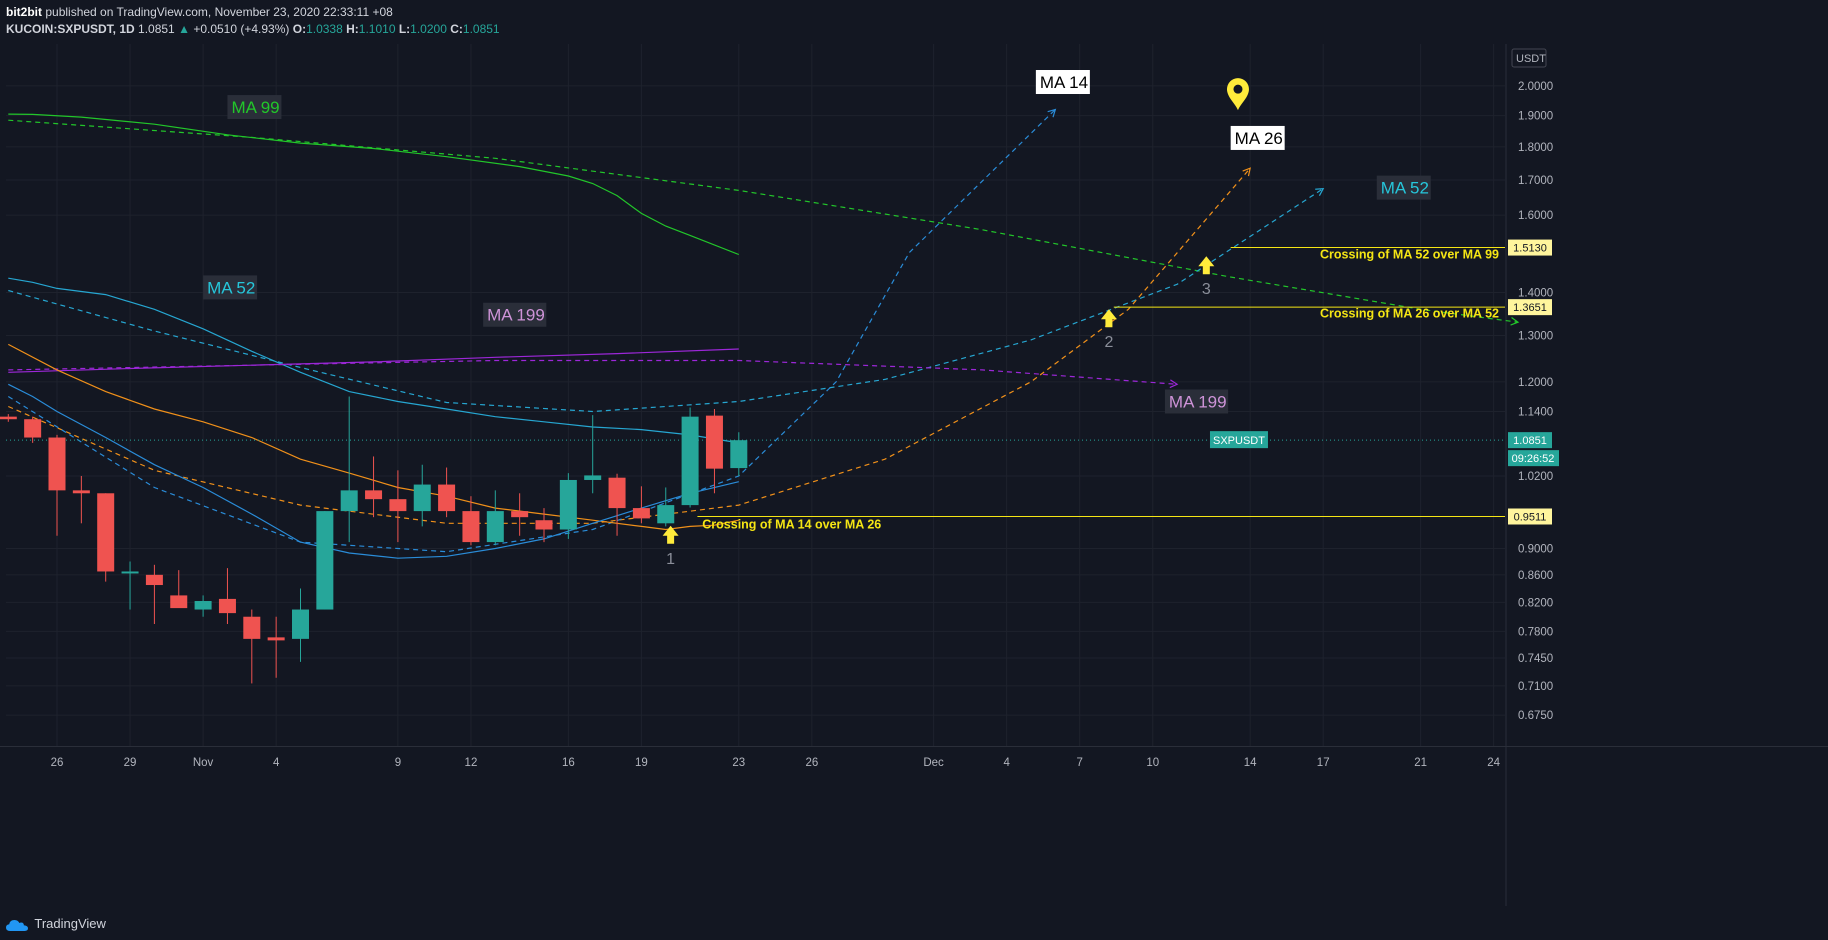  I want to click on location-pin-icon, so click(1237, 94).